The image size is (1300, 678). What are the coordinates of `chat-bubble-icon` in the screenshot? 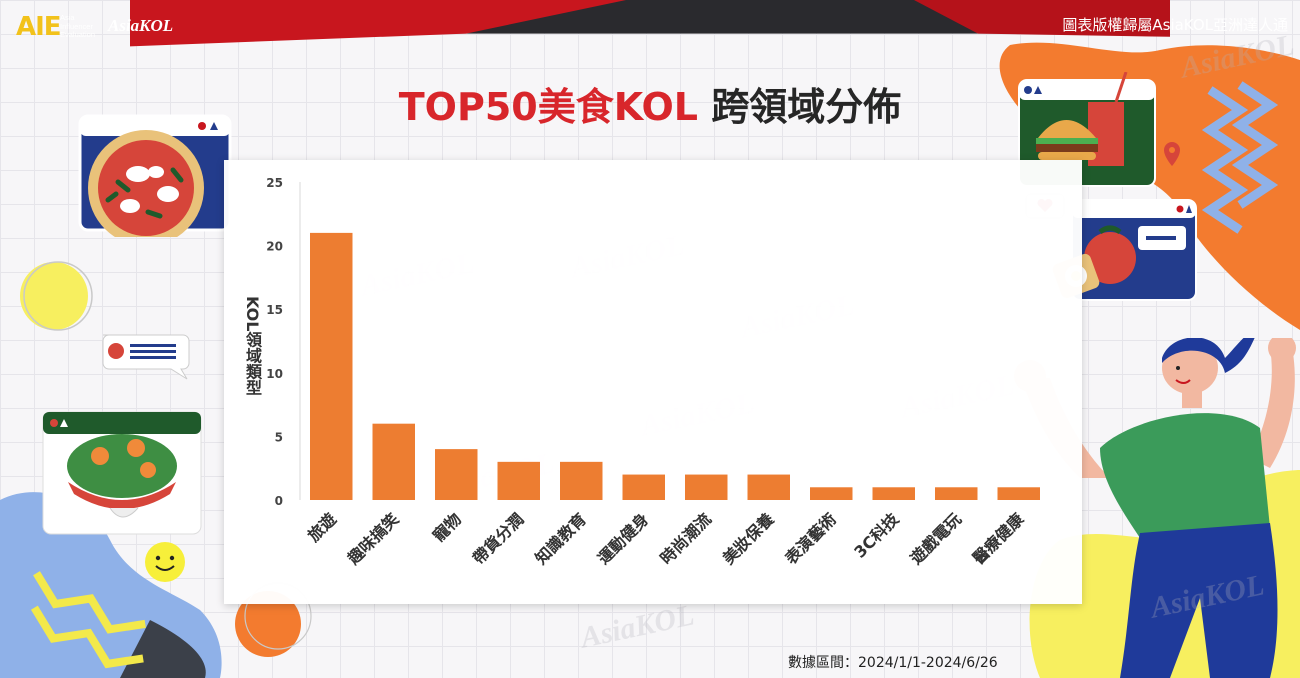 It's located at (146, 357).